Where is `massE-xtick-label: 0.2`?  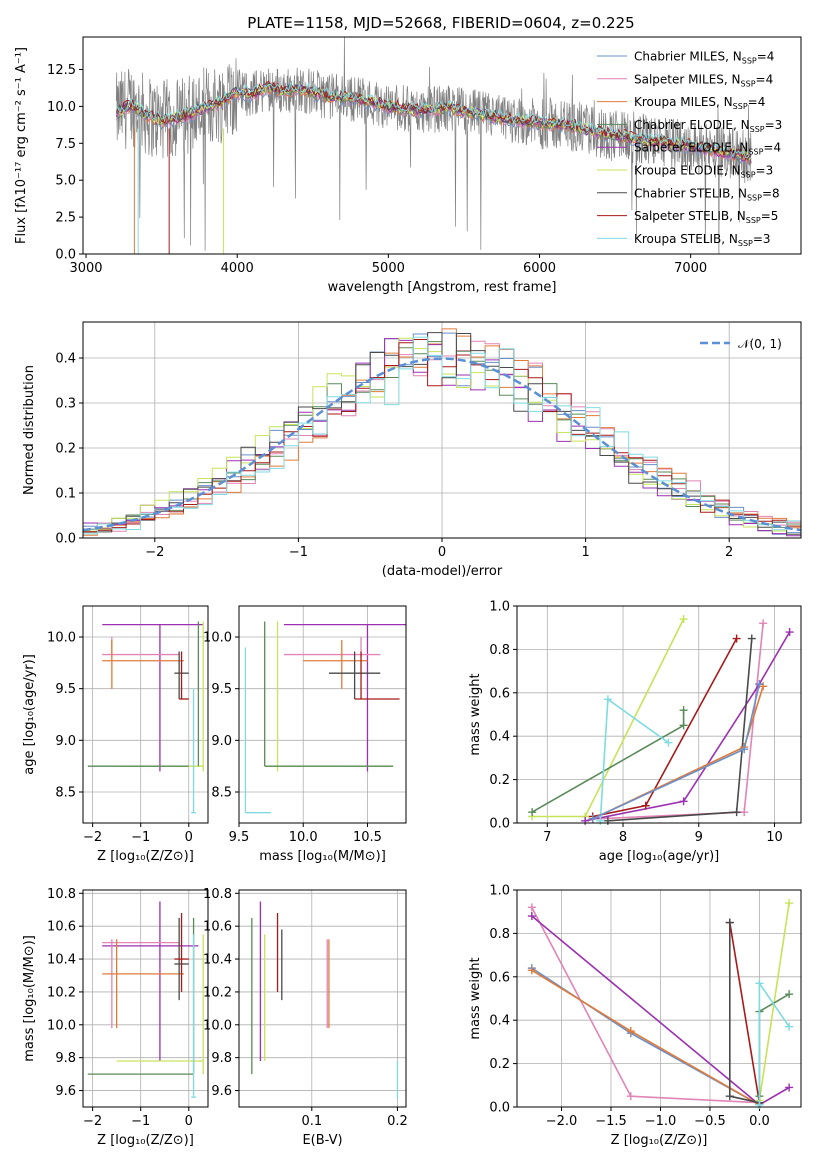
massE-xtick-label: 0.2 is located at coordinates (397, 1121).